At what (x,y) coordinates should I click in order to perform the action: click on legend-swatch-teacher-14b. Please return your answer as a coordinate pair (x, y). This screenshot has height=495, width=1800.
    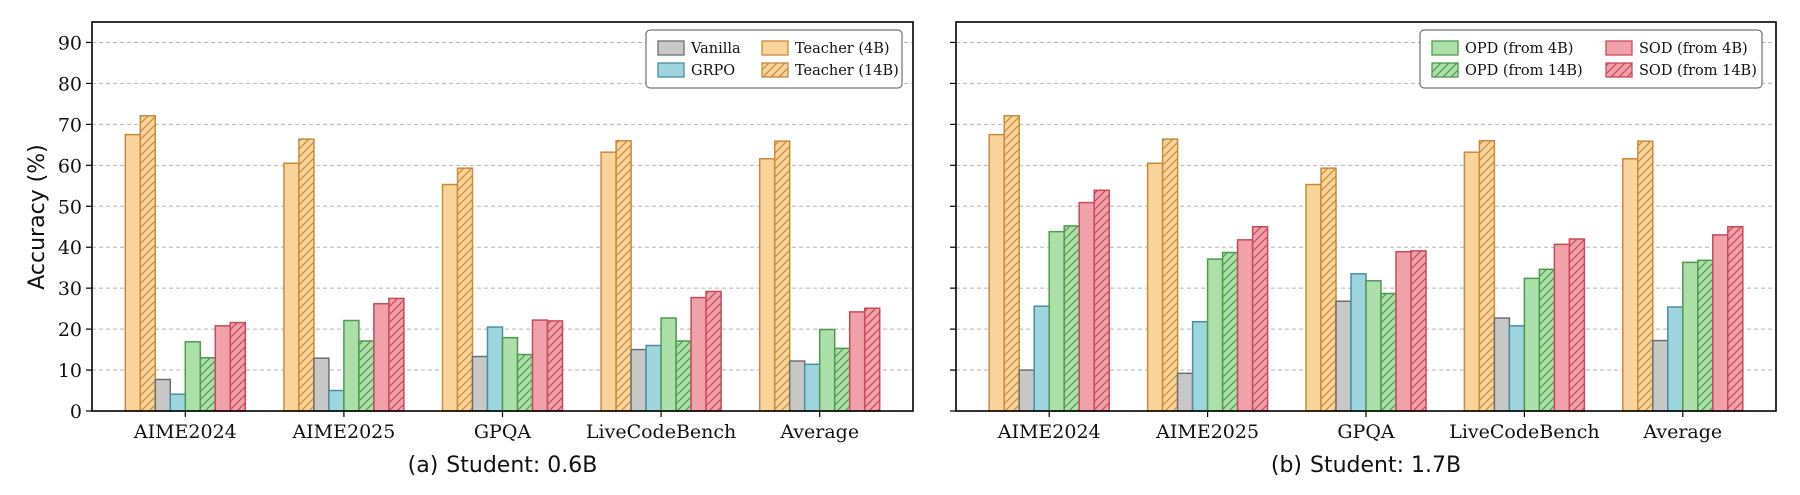
    Looking at the image, I should click on (775, 70).